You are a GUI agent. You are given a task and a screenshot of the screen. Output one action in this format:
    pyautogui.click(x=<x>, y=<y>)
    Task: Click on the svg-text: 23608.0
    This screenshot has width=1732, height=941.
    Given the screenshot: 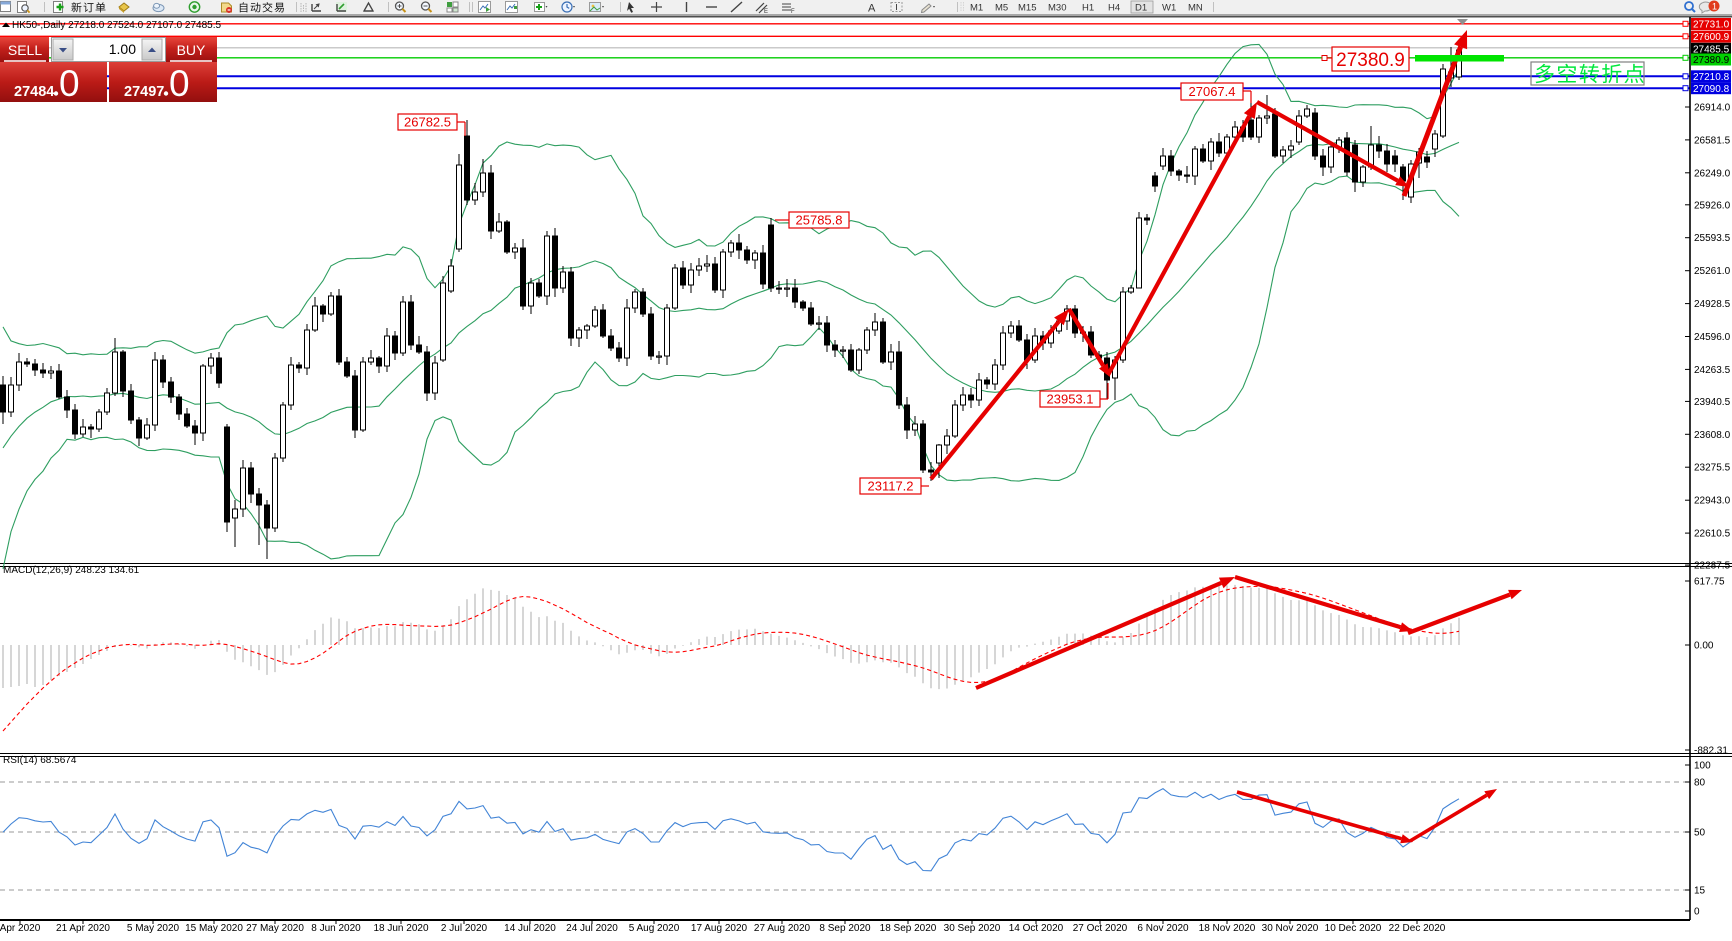 What is the action you would take?
    pyautogui.click(x=1712, y=435)
    